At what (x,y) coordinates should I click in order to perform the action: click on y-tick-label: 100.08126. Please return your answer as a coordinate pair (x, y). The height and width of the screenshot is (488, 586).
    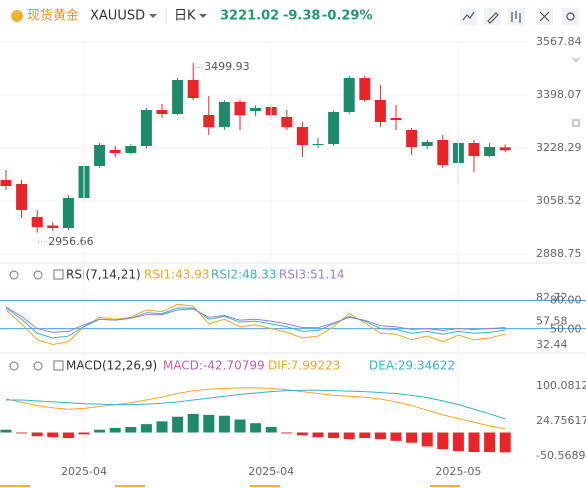
    Looking at the image, I should click on (561, 385).